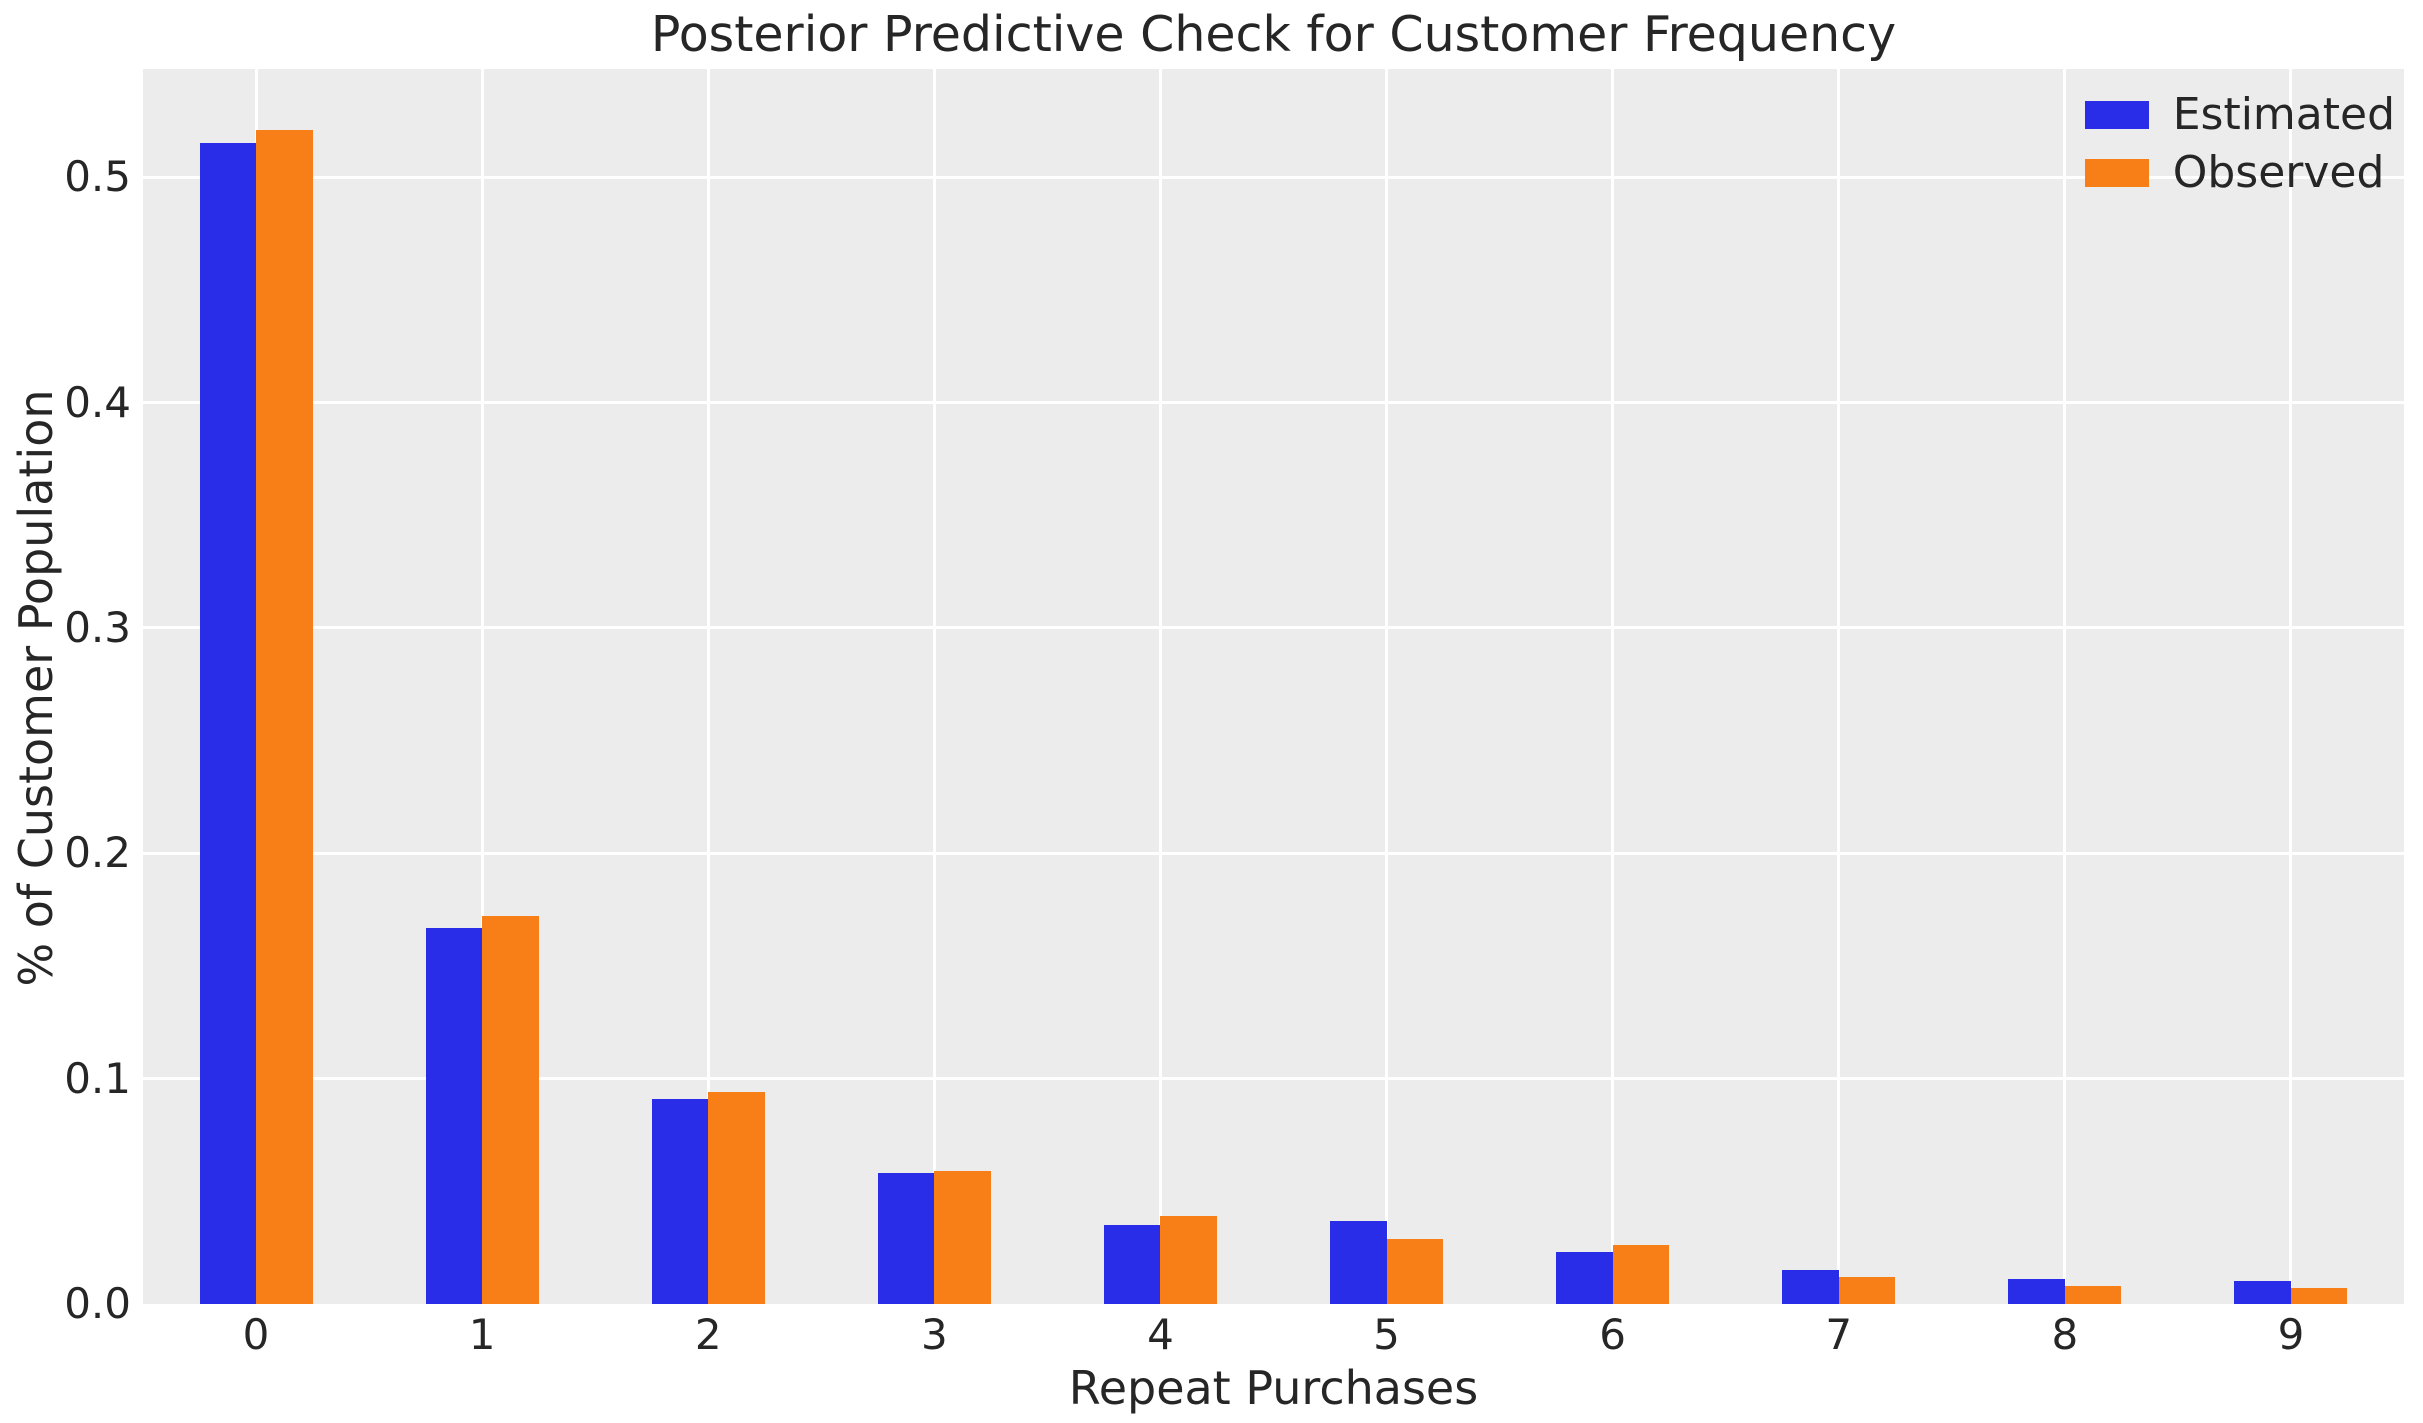  I want to click on gridline-h-0.5, so click(1273, 177).